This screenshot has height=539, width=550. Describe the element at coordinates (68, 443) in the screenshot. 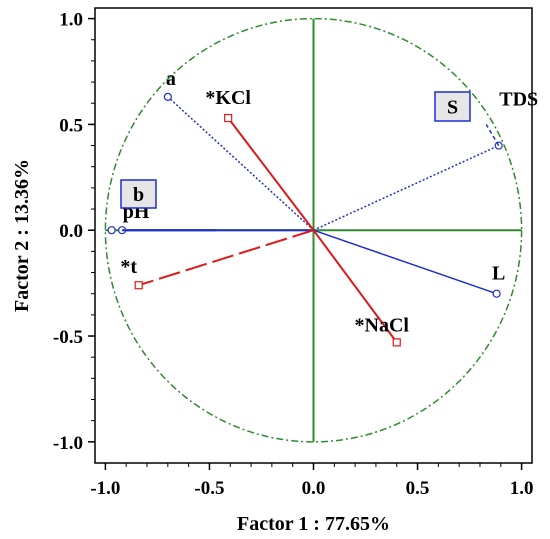

I see `y-tick-label: -1.0` at that location.